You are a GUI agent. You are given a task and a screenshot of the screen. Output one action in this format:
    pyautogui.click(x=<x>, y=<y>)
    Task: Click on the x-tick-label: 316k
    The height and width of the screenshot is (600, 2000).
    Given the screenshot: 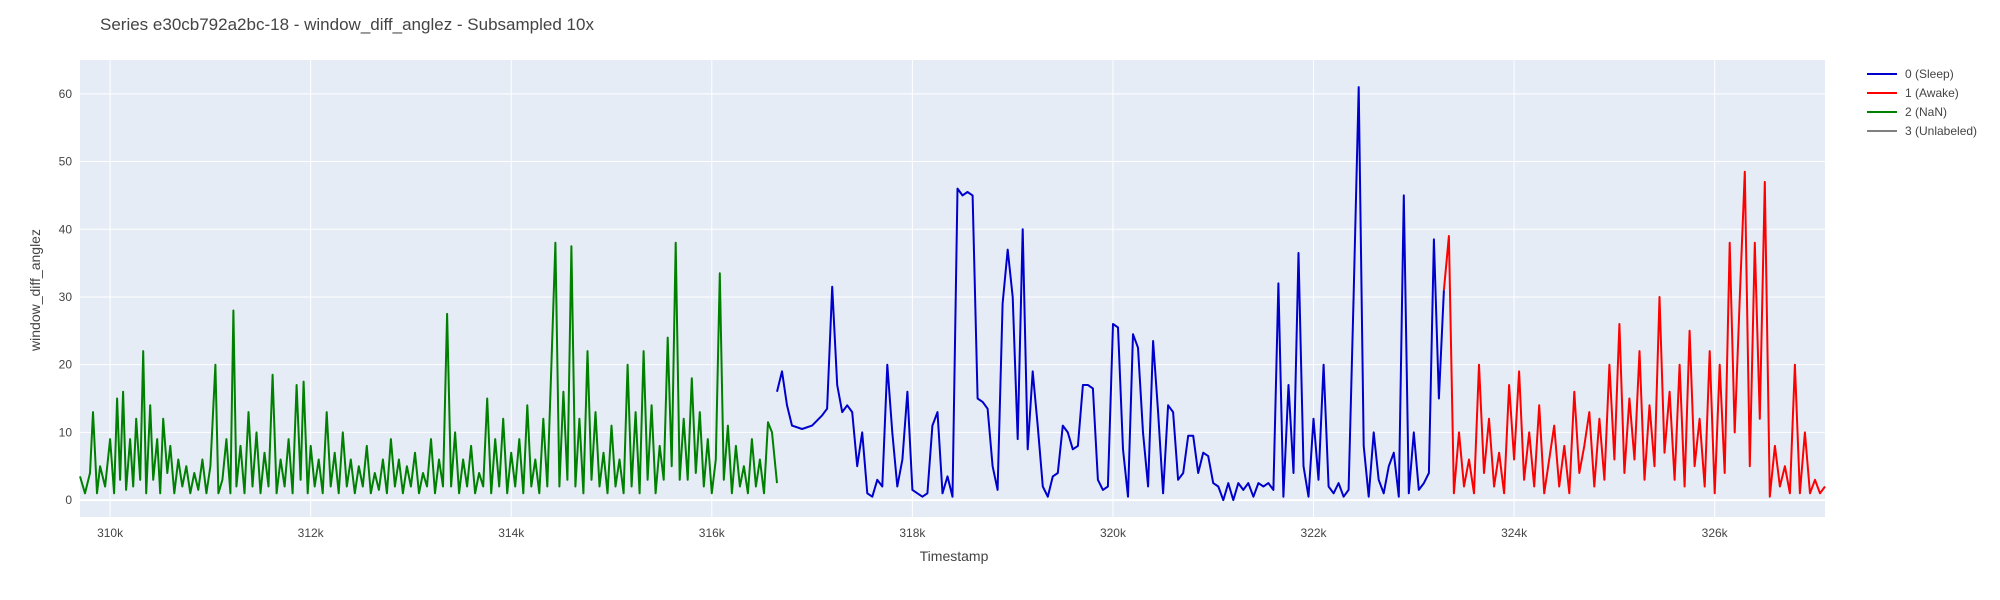 What is the action you would take?
    pyautogui.click(x=712, y=533)
    